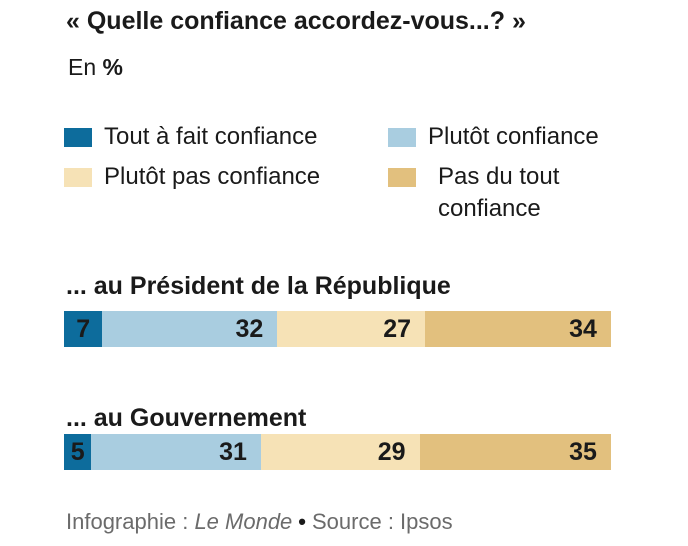  What do you see at coordinates (212, 176) in the screenshot?
I see `legend-label-plutot-pas: Plutôt pas confiance` at bounding box center [212, 176].